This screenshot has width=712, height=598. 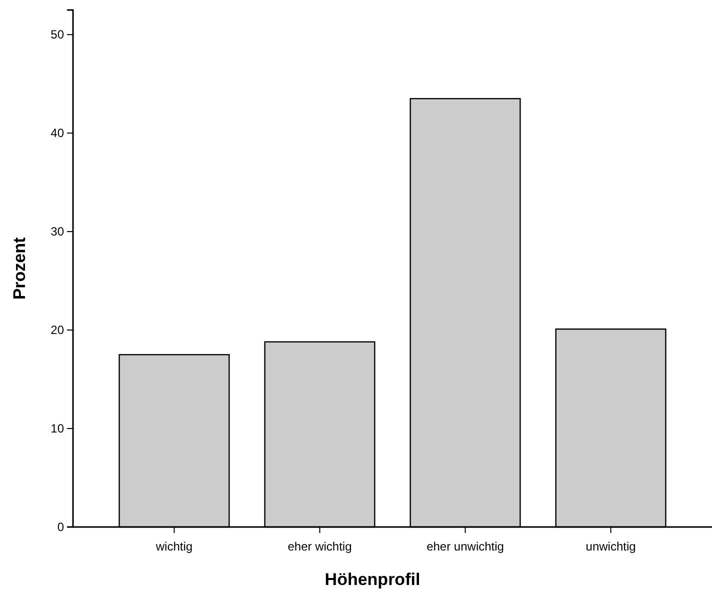 What do you see at coordinates (57, 329) in the screenshot?
I see `y-tick-label: 20` at bounding box center [57, 329].